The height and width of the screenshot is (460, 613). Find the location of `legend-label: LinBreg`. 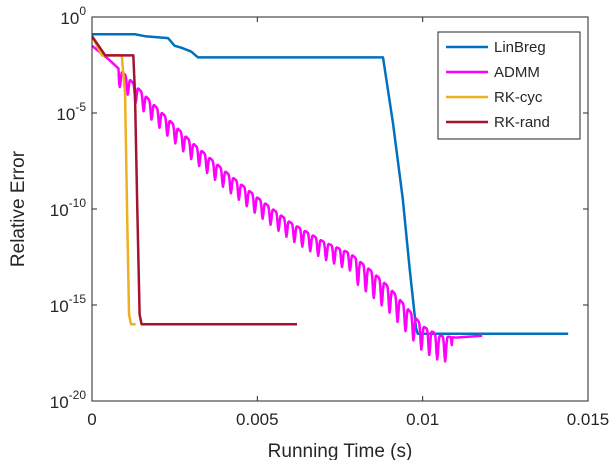

legend-label: LinBreg is located at coordinates (520, 47).